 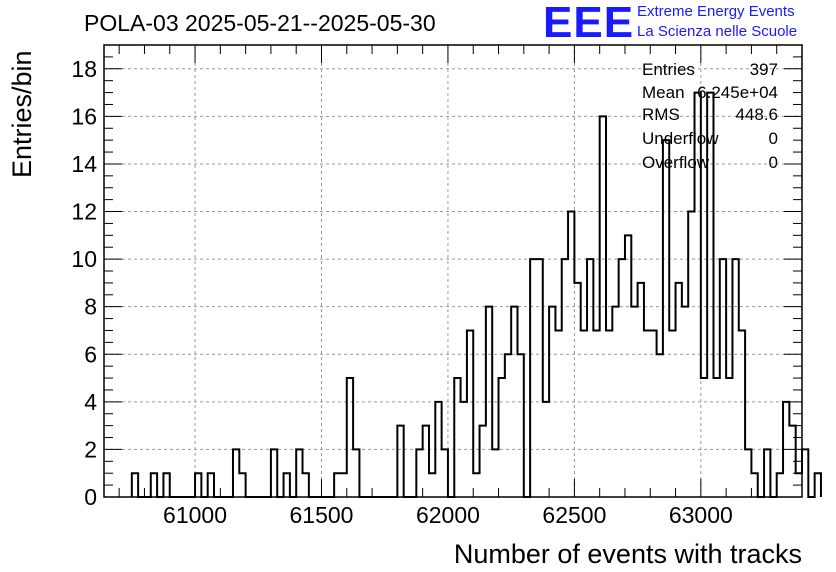 What do you see at coordinates (90, 402) in the screenshot?
I see `y-tick-label: 4` at bounding box center [90, 402].